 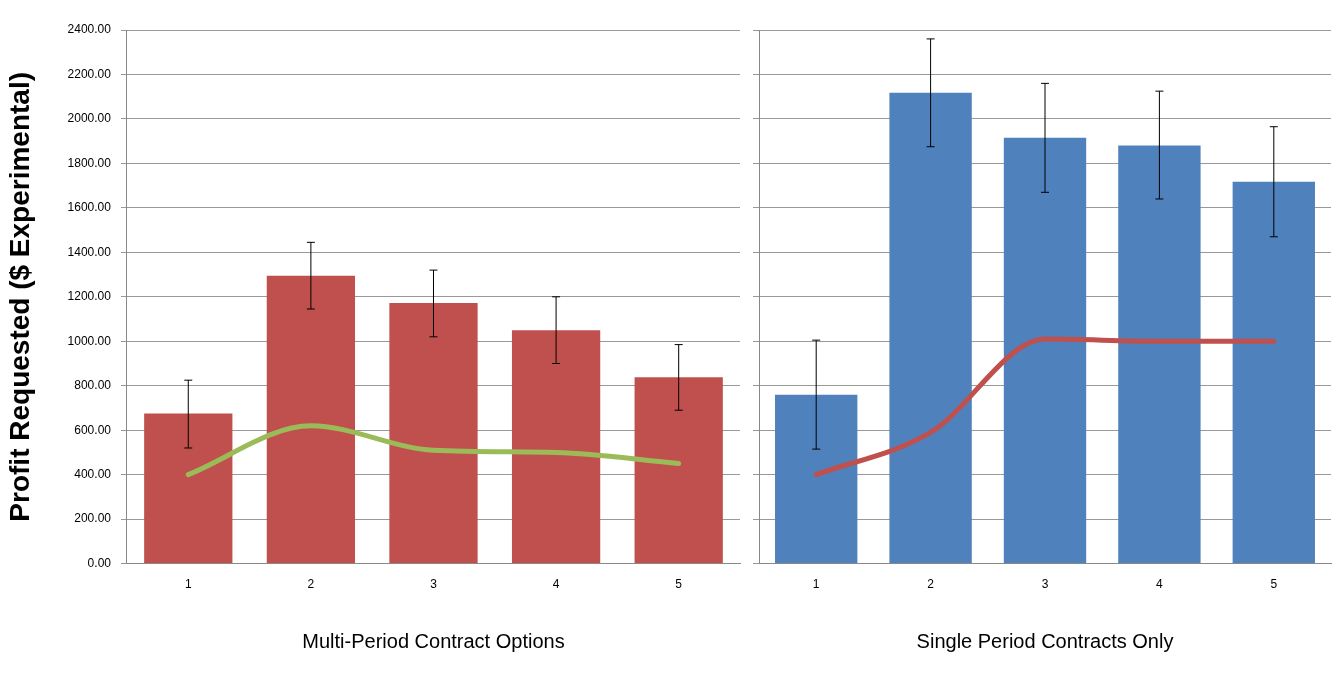 What do you see at coordinates (89, 73) in the screenshot?
I see `y-tick-label: 2200.00` at bounding box center [89, 73].